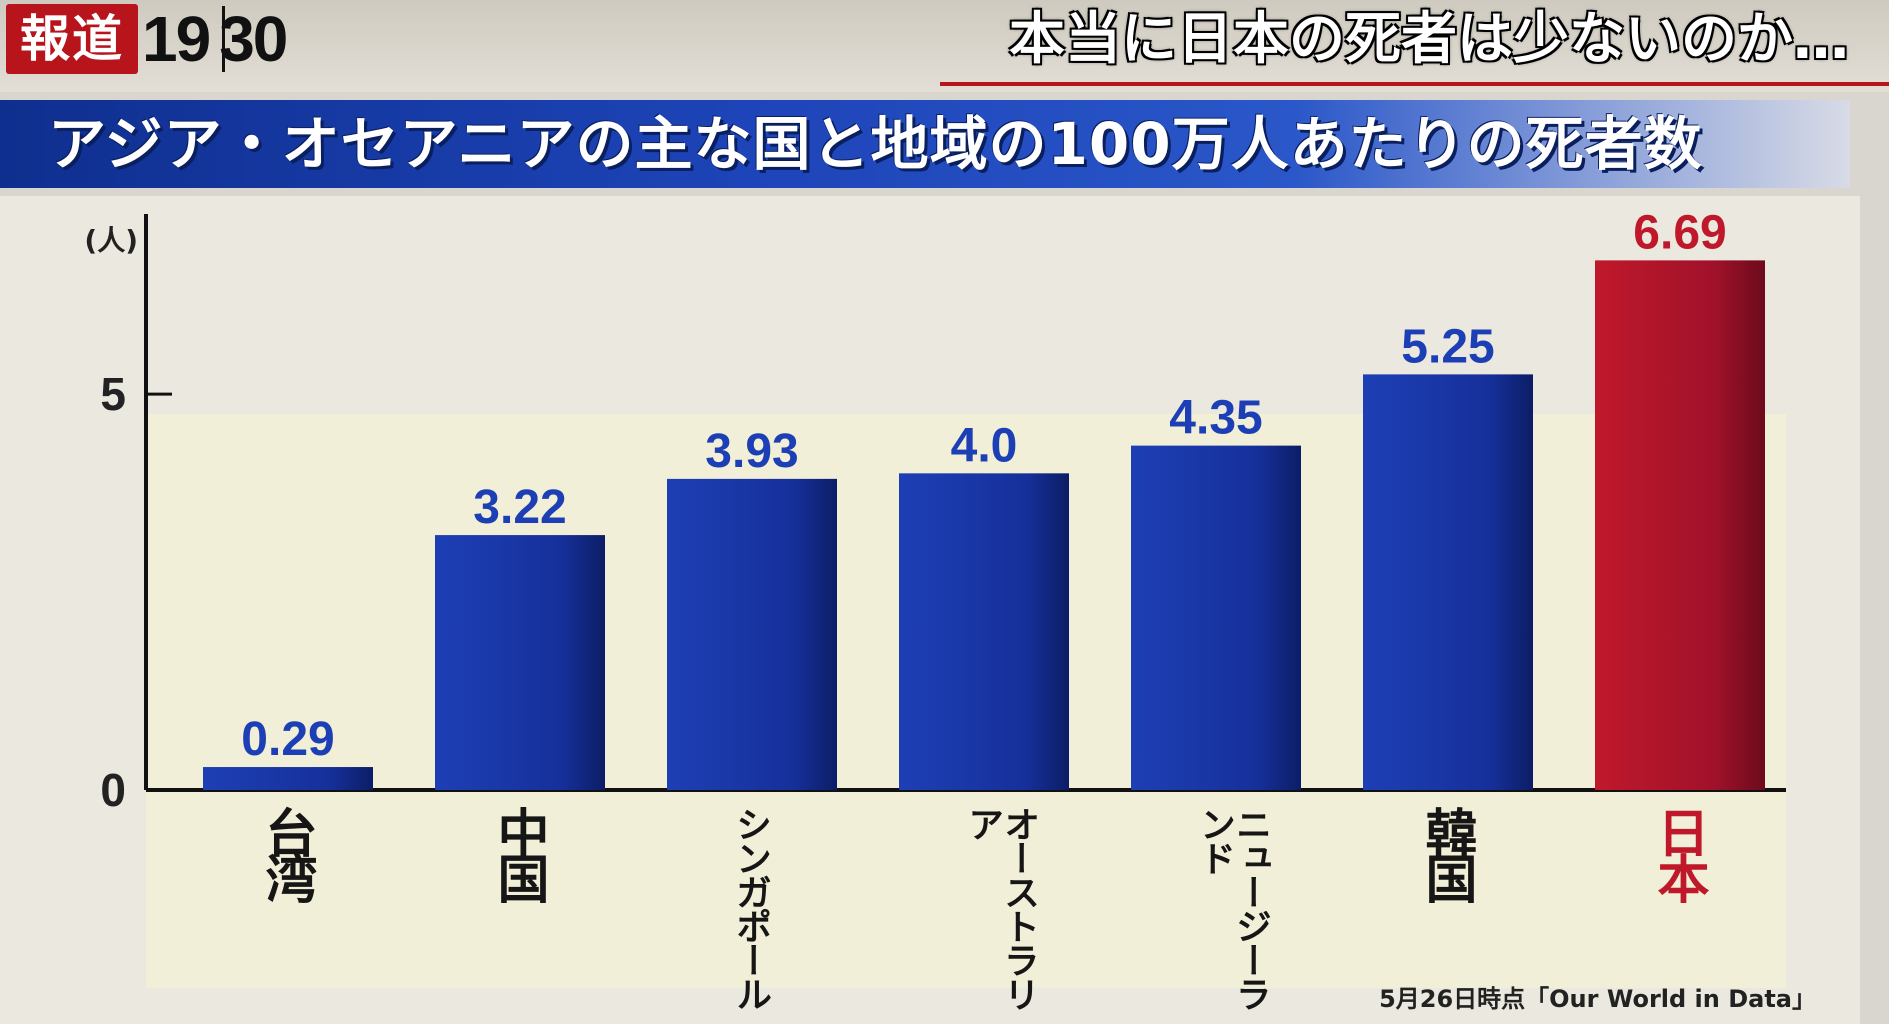  Describe the element at coordinates (215, 39) in the screenshot. I see `program-time-logo: 19 30` at that location.